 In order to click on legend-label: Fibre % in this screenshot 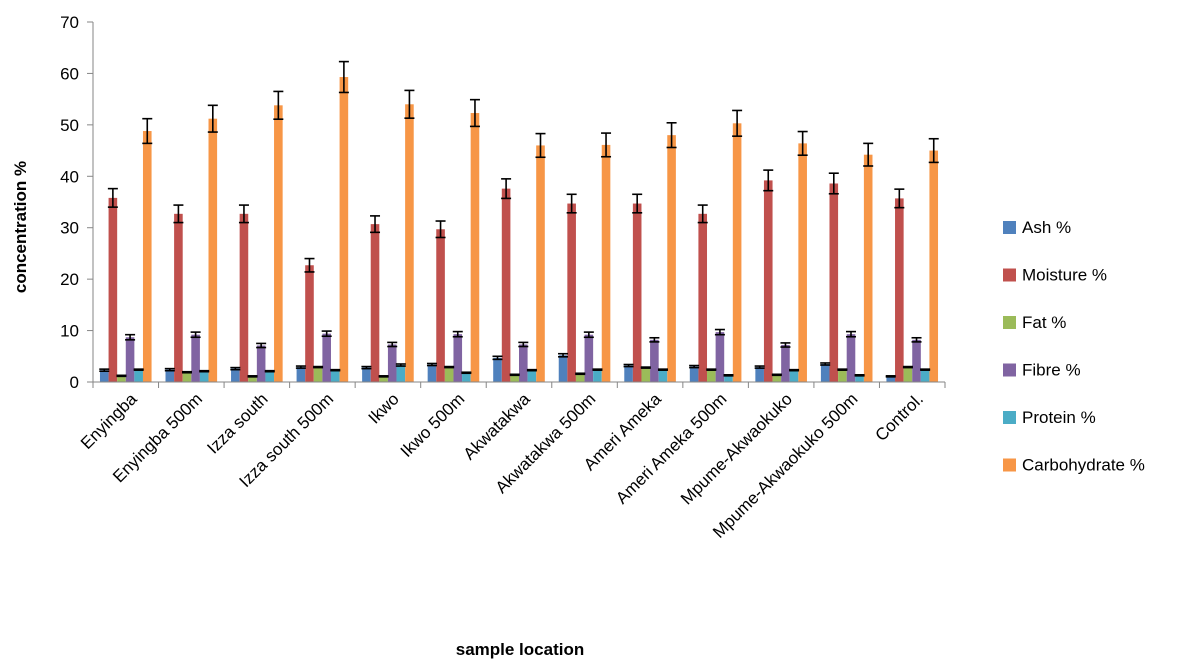, I will do `click(1051, 370)`.